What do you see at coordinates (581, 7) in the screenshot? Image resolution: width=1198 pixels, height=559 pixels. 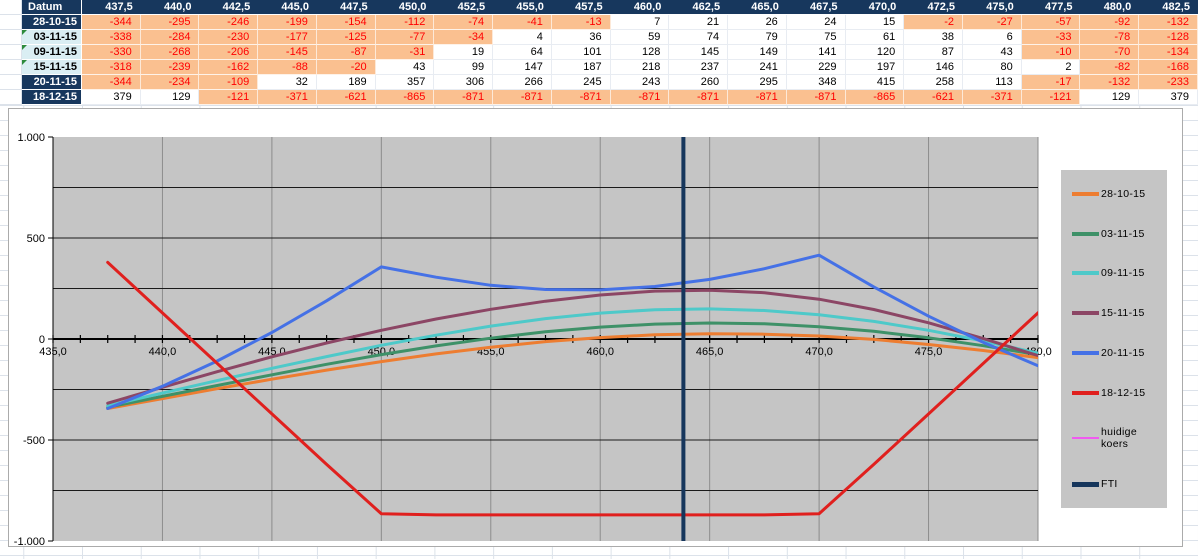 I see `strike-header-cell: 457,5` at bounding box center [581, 7].